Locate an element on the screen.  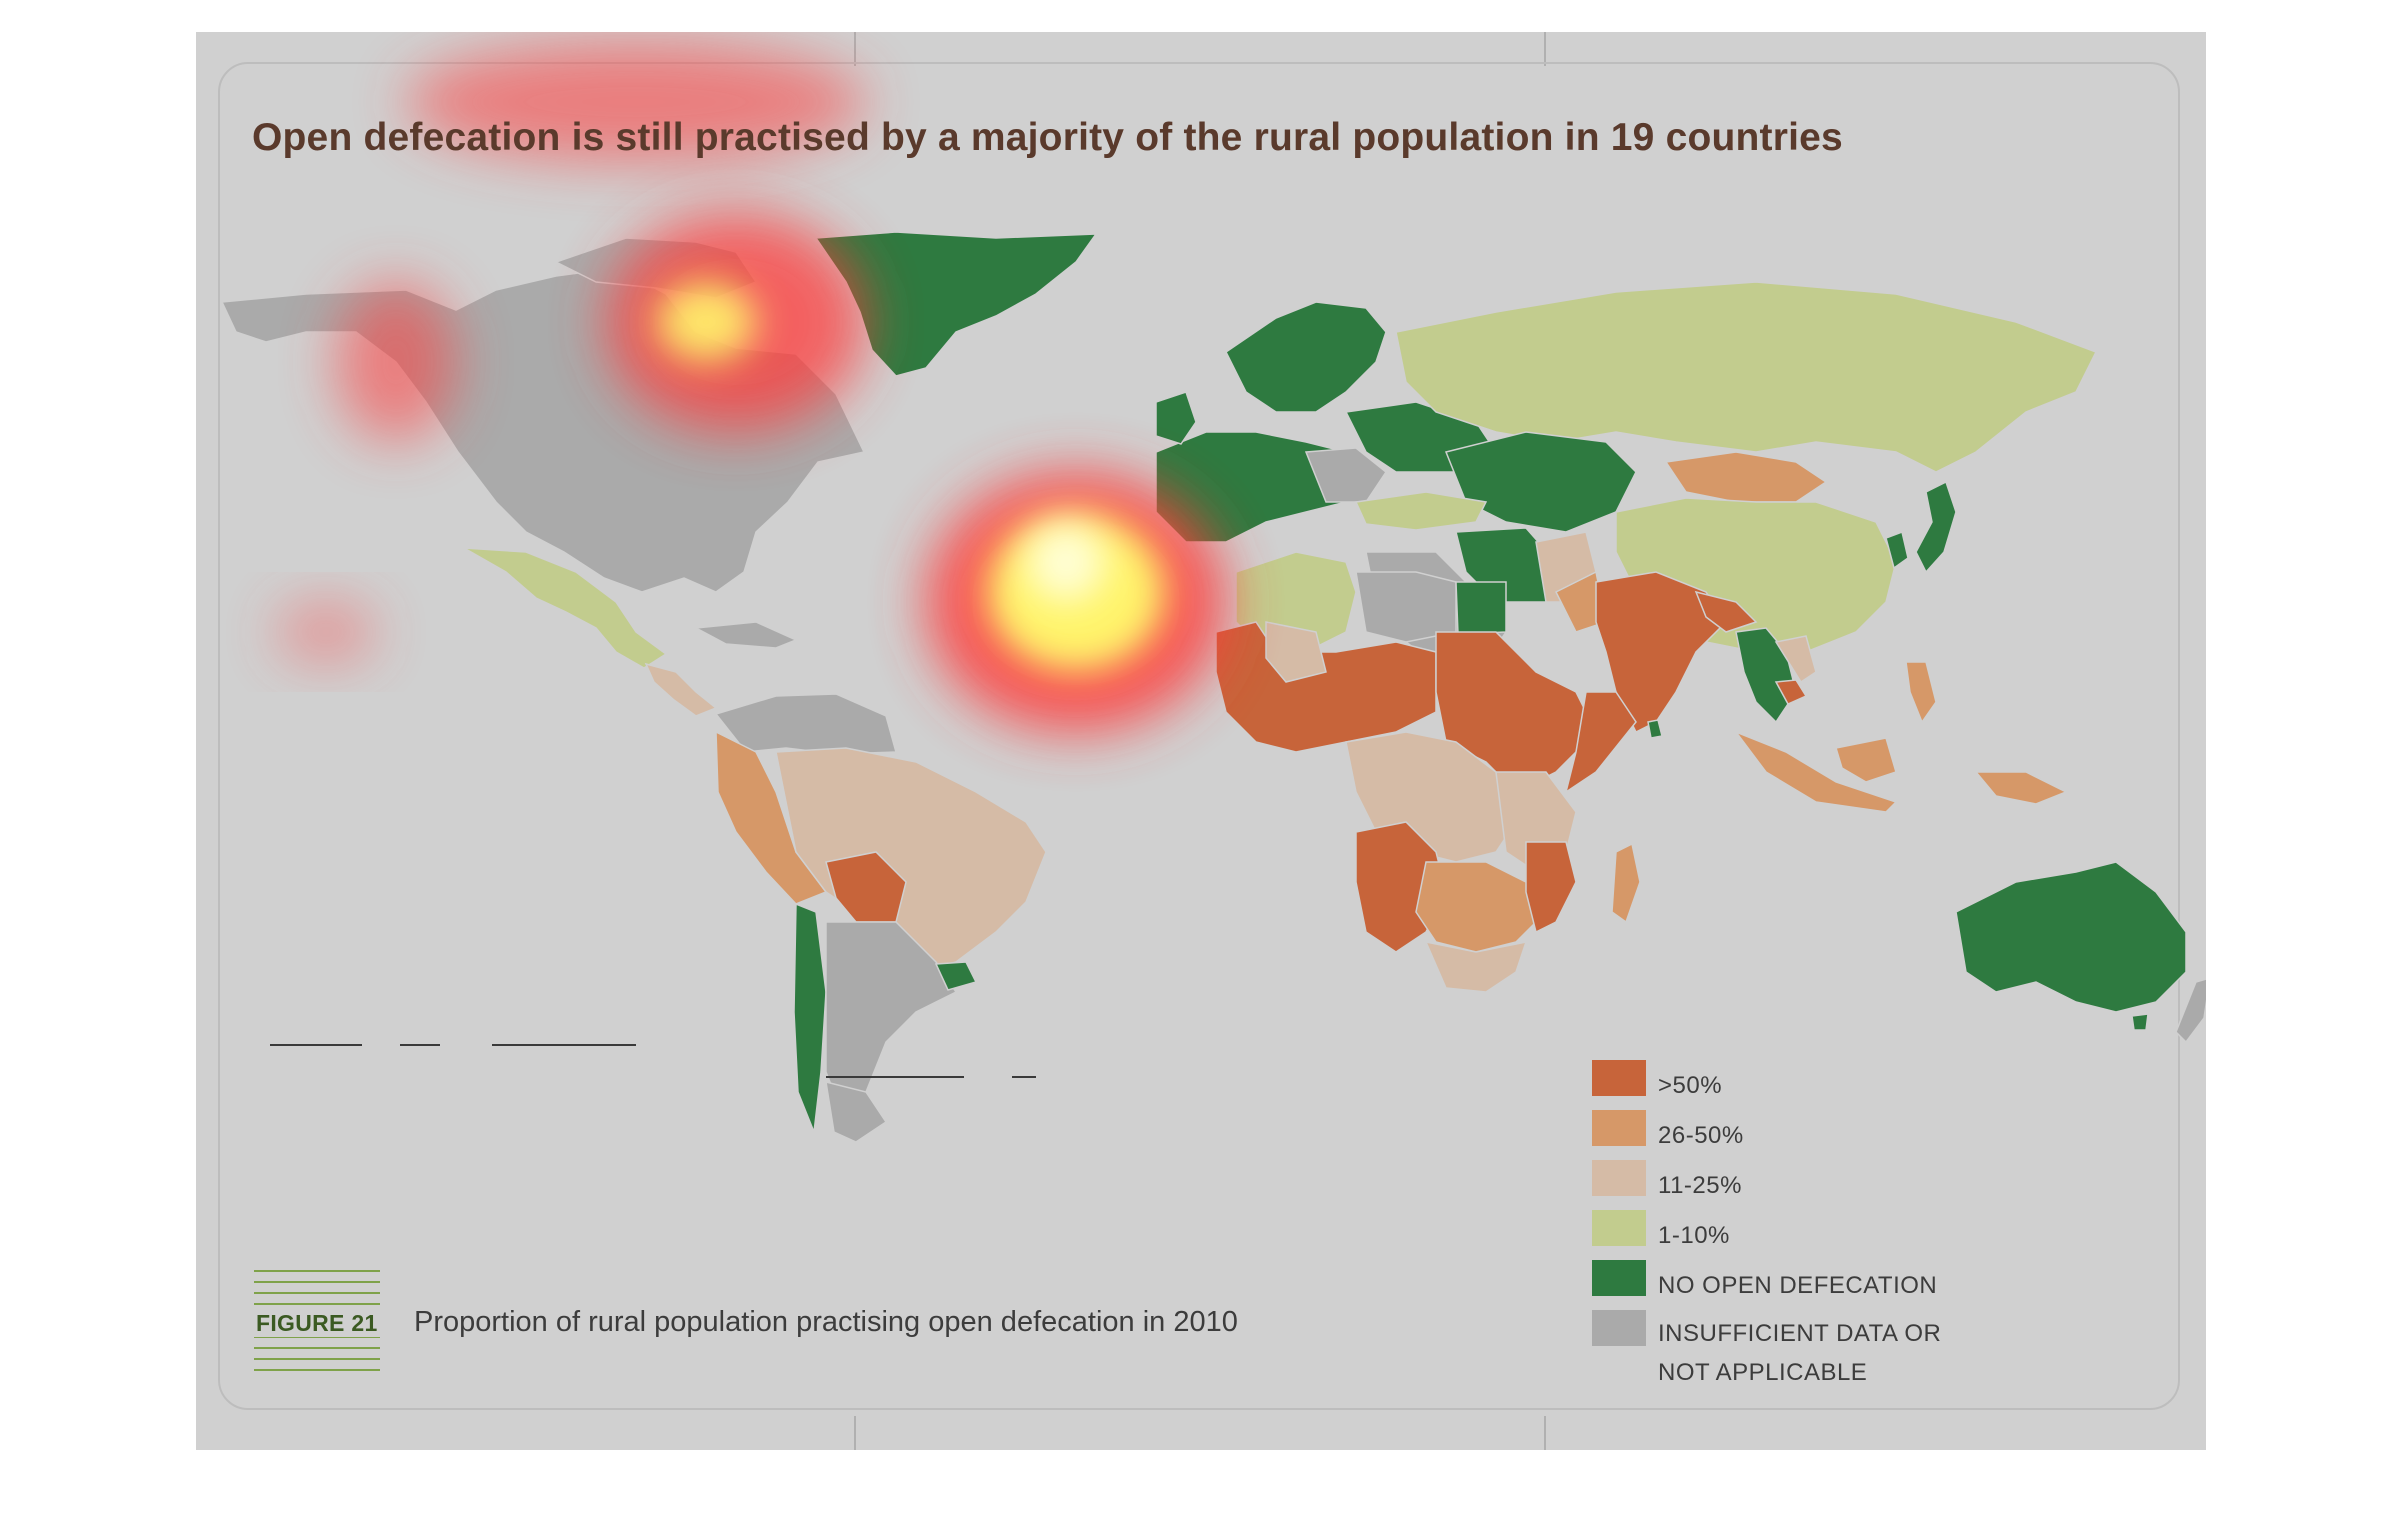
country-philippines is located at coordinates (1921, 692).